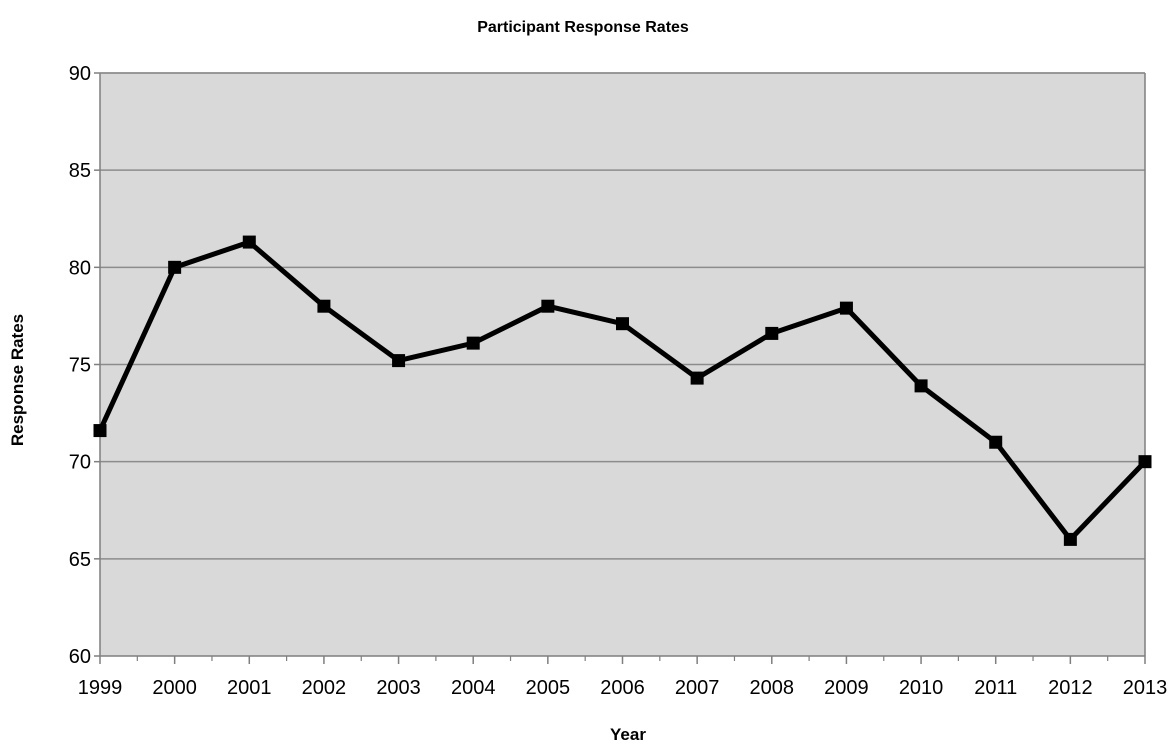  I want to click on y-tick-labels: 60 65 70 75 80 85 90, so click(80, 365).